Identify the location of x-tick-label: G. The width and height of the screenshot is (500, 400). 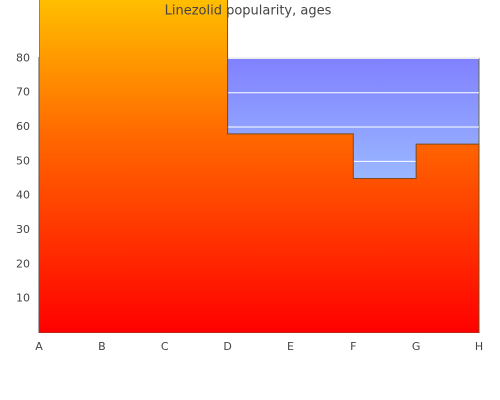
(416, 346).